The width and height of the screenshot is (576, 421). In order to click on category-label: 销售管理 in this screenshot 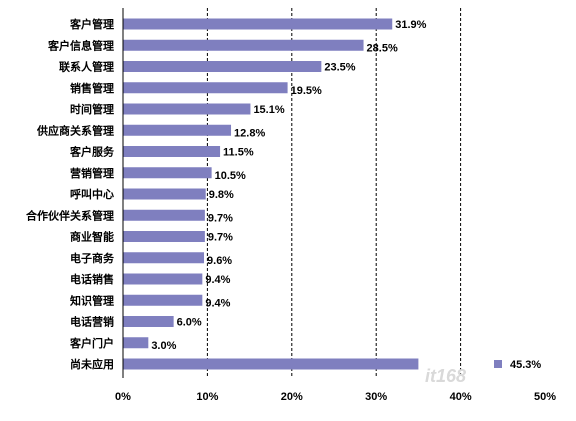, I will do `click(92, 88)`.